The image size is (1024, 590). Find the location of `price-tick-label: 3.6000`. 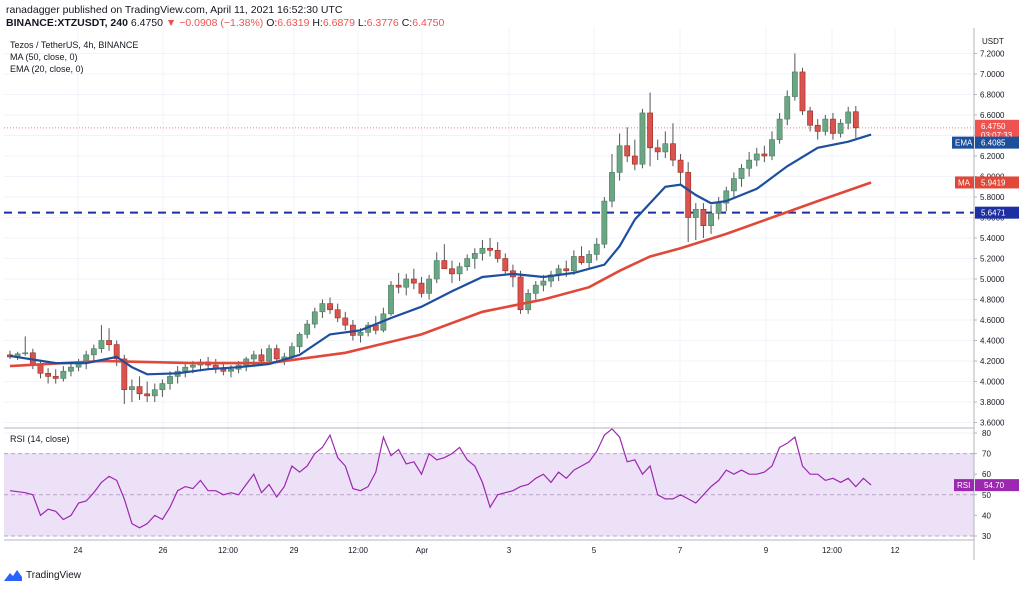

price-tick-label: 3.6000 is located at coordinates (992, 423).